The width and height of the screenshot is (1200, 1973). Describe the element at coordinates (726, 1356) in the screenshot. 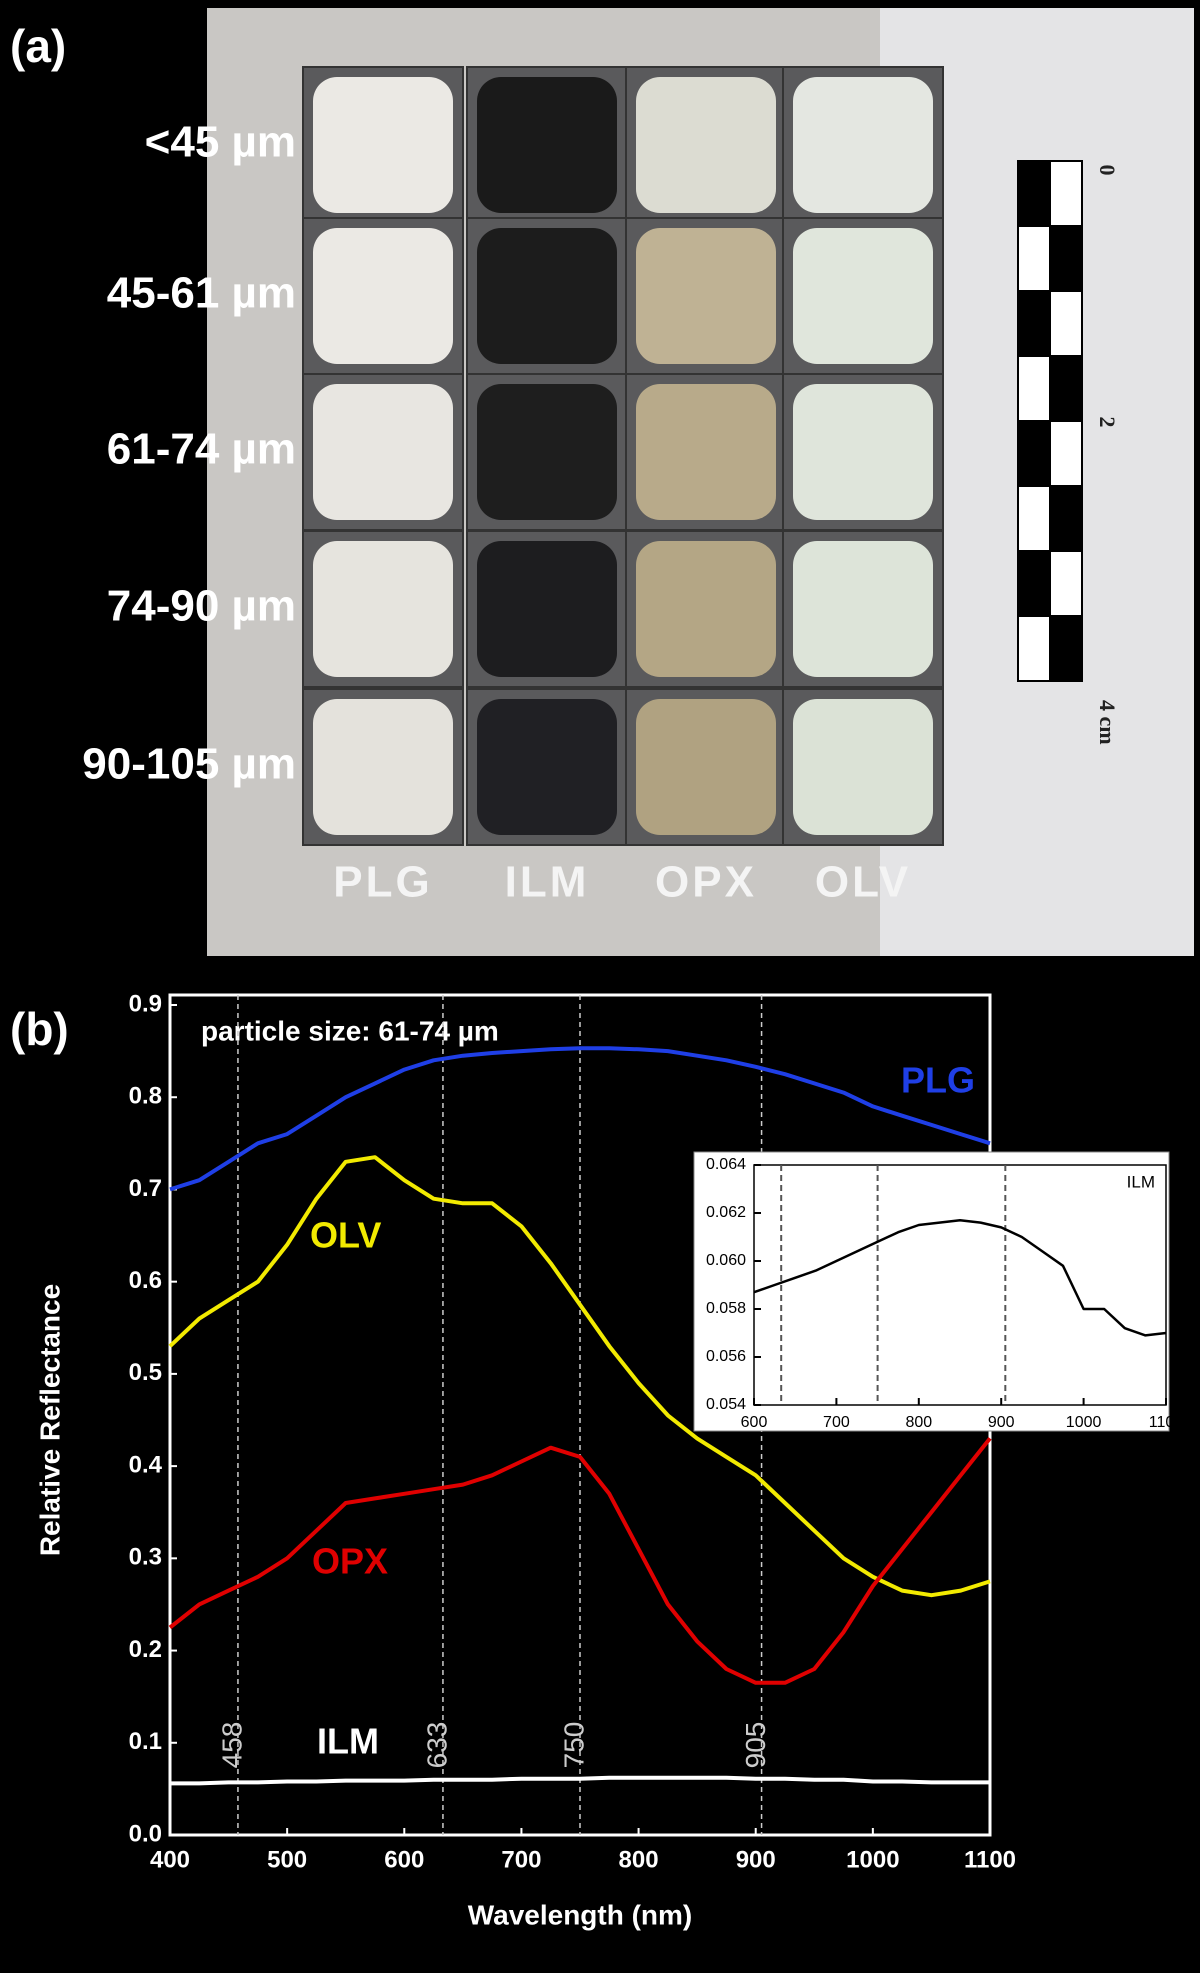

I see `y-tick-label: 0.056` at that location.